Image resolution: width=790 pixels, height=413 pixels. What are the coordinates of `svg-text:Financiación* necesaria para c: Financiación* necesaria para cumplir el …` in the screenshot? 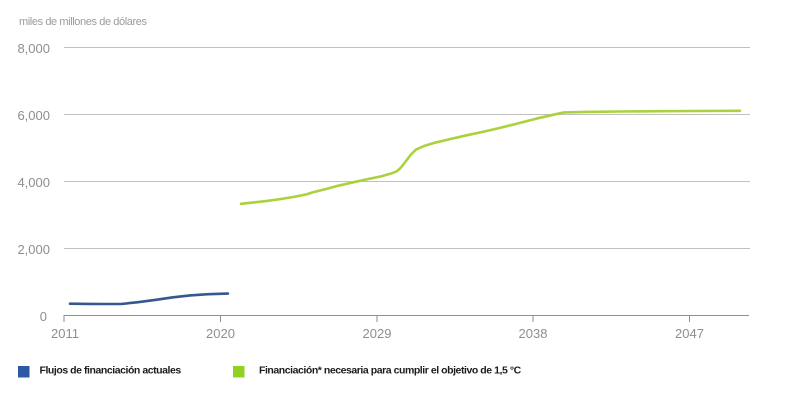 It's located at (390, 371).